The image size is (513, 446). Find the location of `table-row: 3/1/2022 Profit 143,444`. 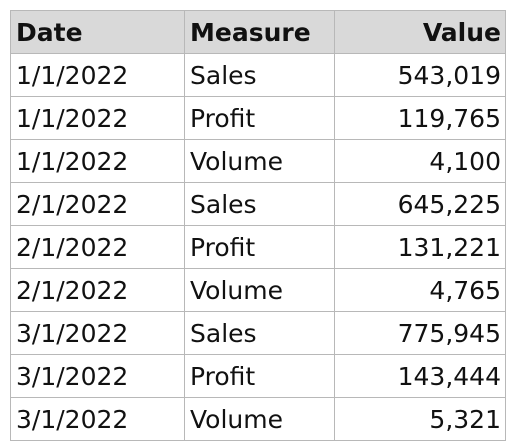

table-row: 3/1/2022 Profit 143,444 is located at coordinates (258, 376).